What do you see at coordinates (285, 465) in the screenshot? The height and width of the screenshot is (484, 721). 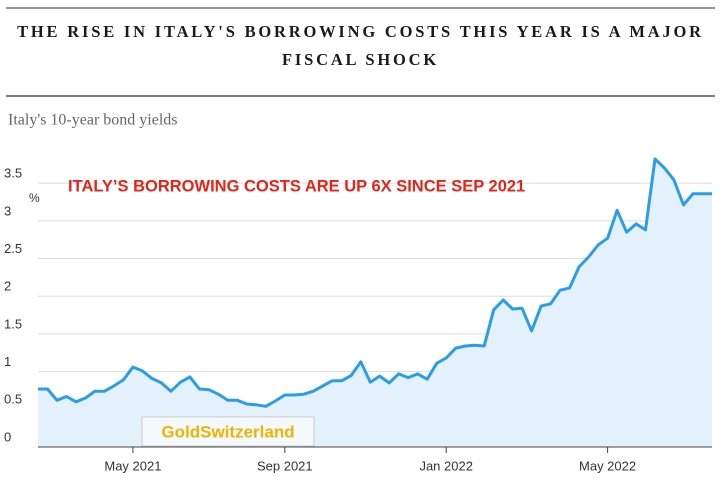 I see `x-tick-label: Sep 2021` at bounding box center [285, 465].